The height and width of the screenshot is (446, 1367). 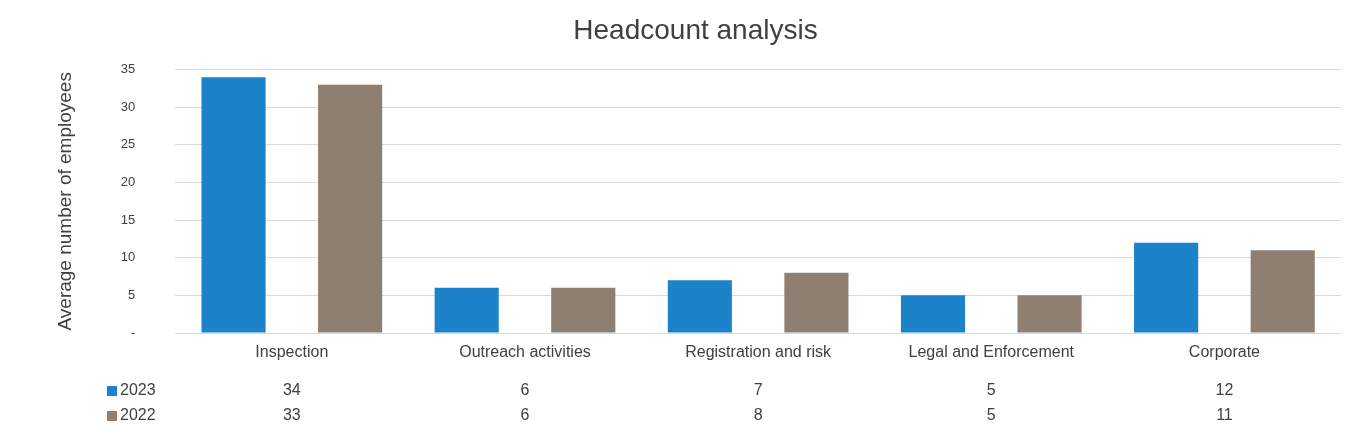 I want to click on data-label: 7, so click(x=758, y=390).